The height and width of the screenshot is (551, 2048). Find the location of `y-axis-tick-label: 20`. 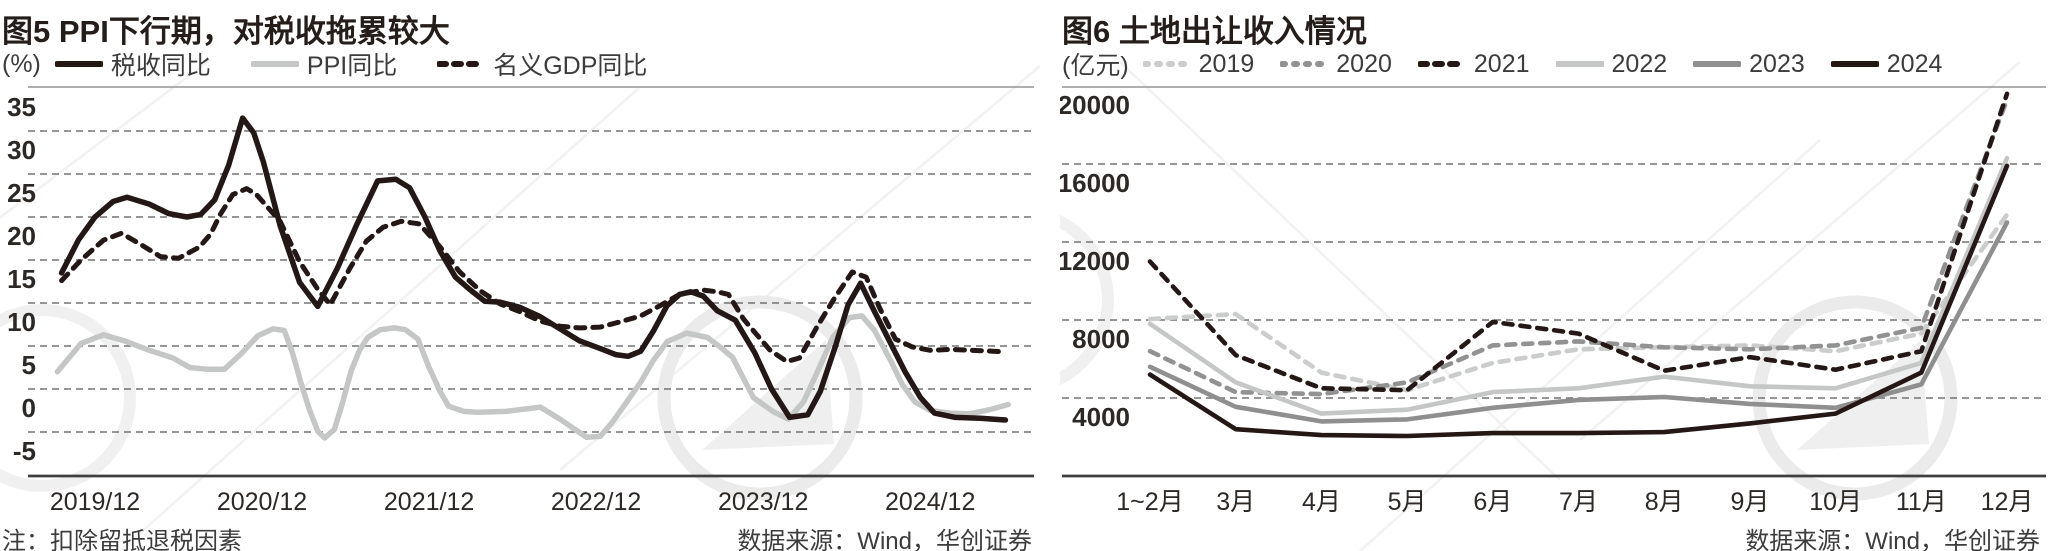

y-axis-tick-label: 20 is located at coordinates (21, 236).